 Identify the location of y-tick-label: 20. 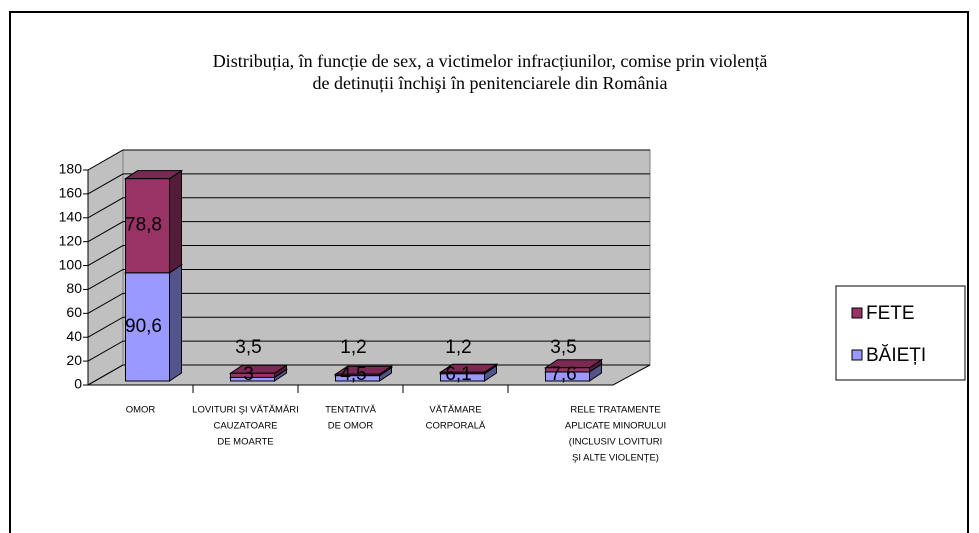
(74, 360).